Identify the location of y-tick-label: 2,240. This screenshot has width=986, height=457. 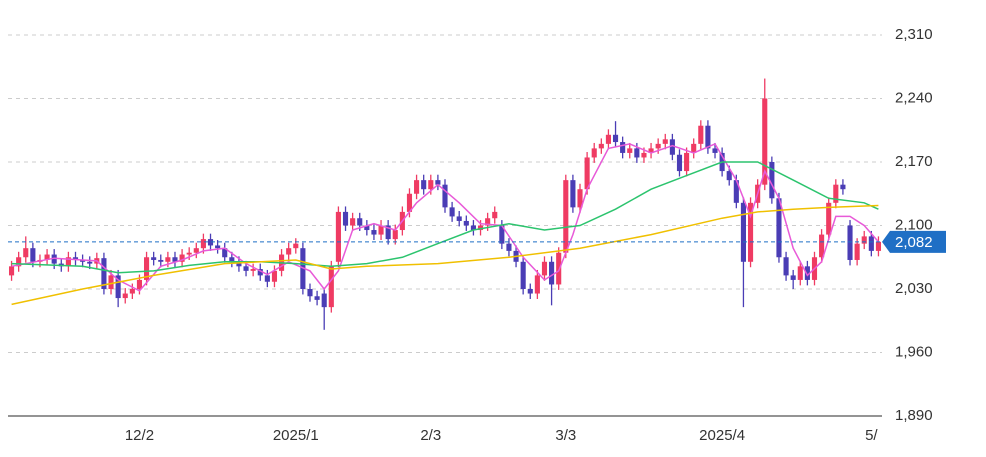
(914, 97).